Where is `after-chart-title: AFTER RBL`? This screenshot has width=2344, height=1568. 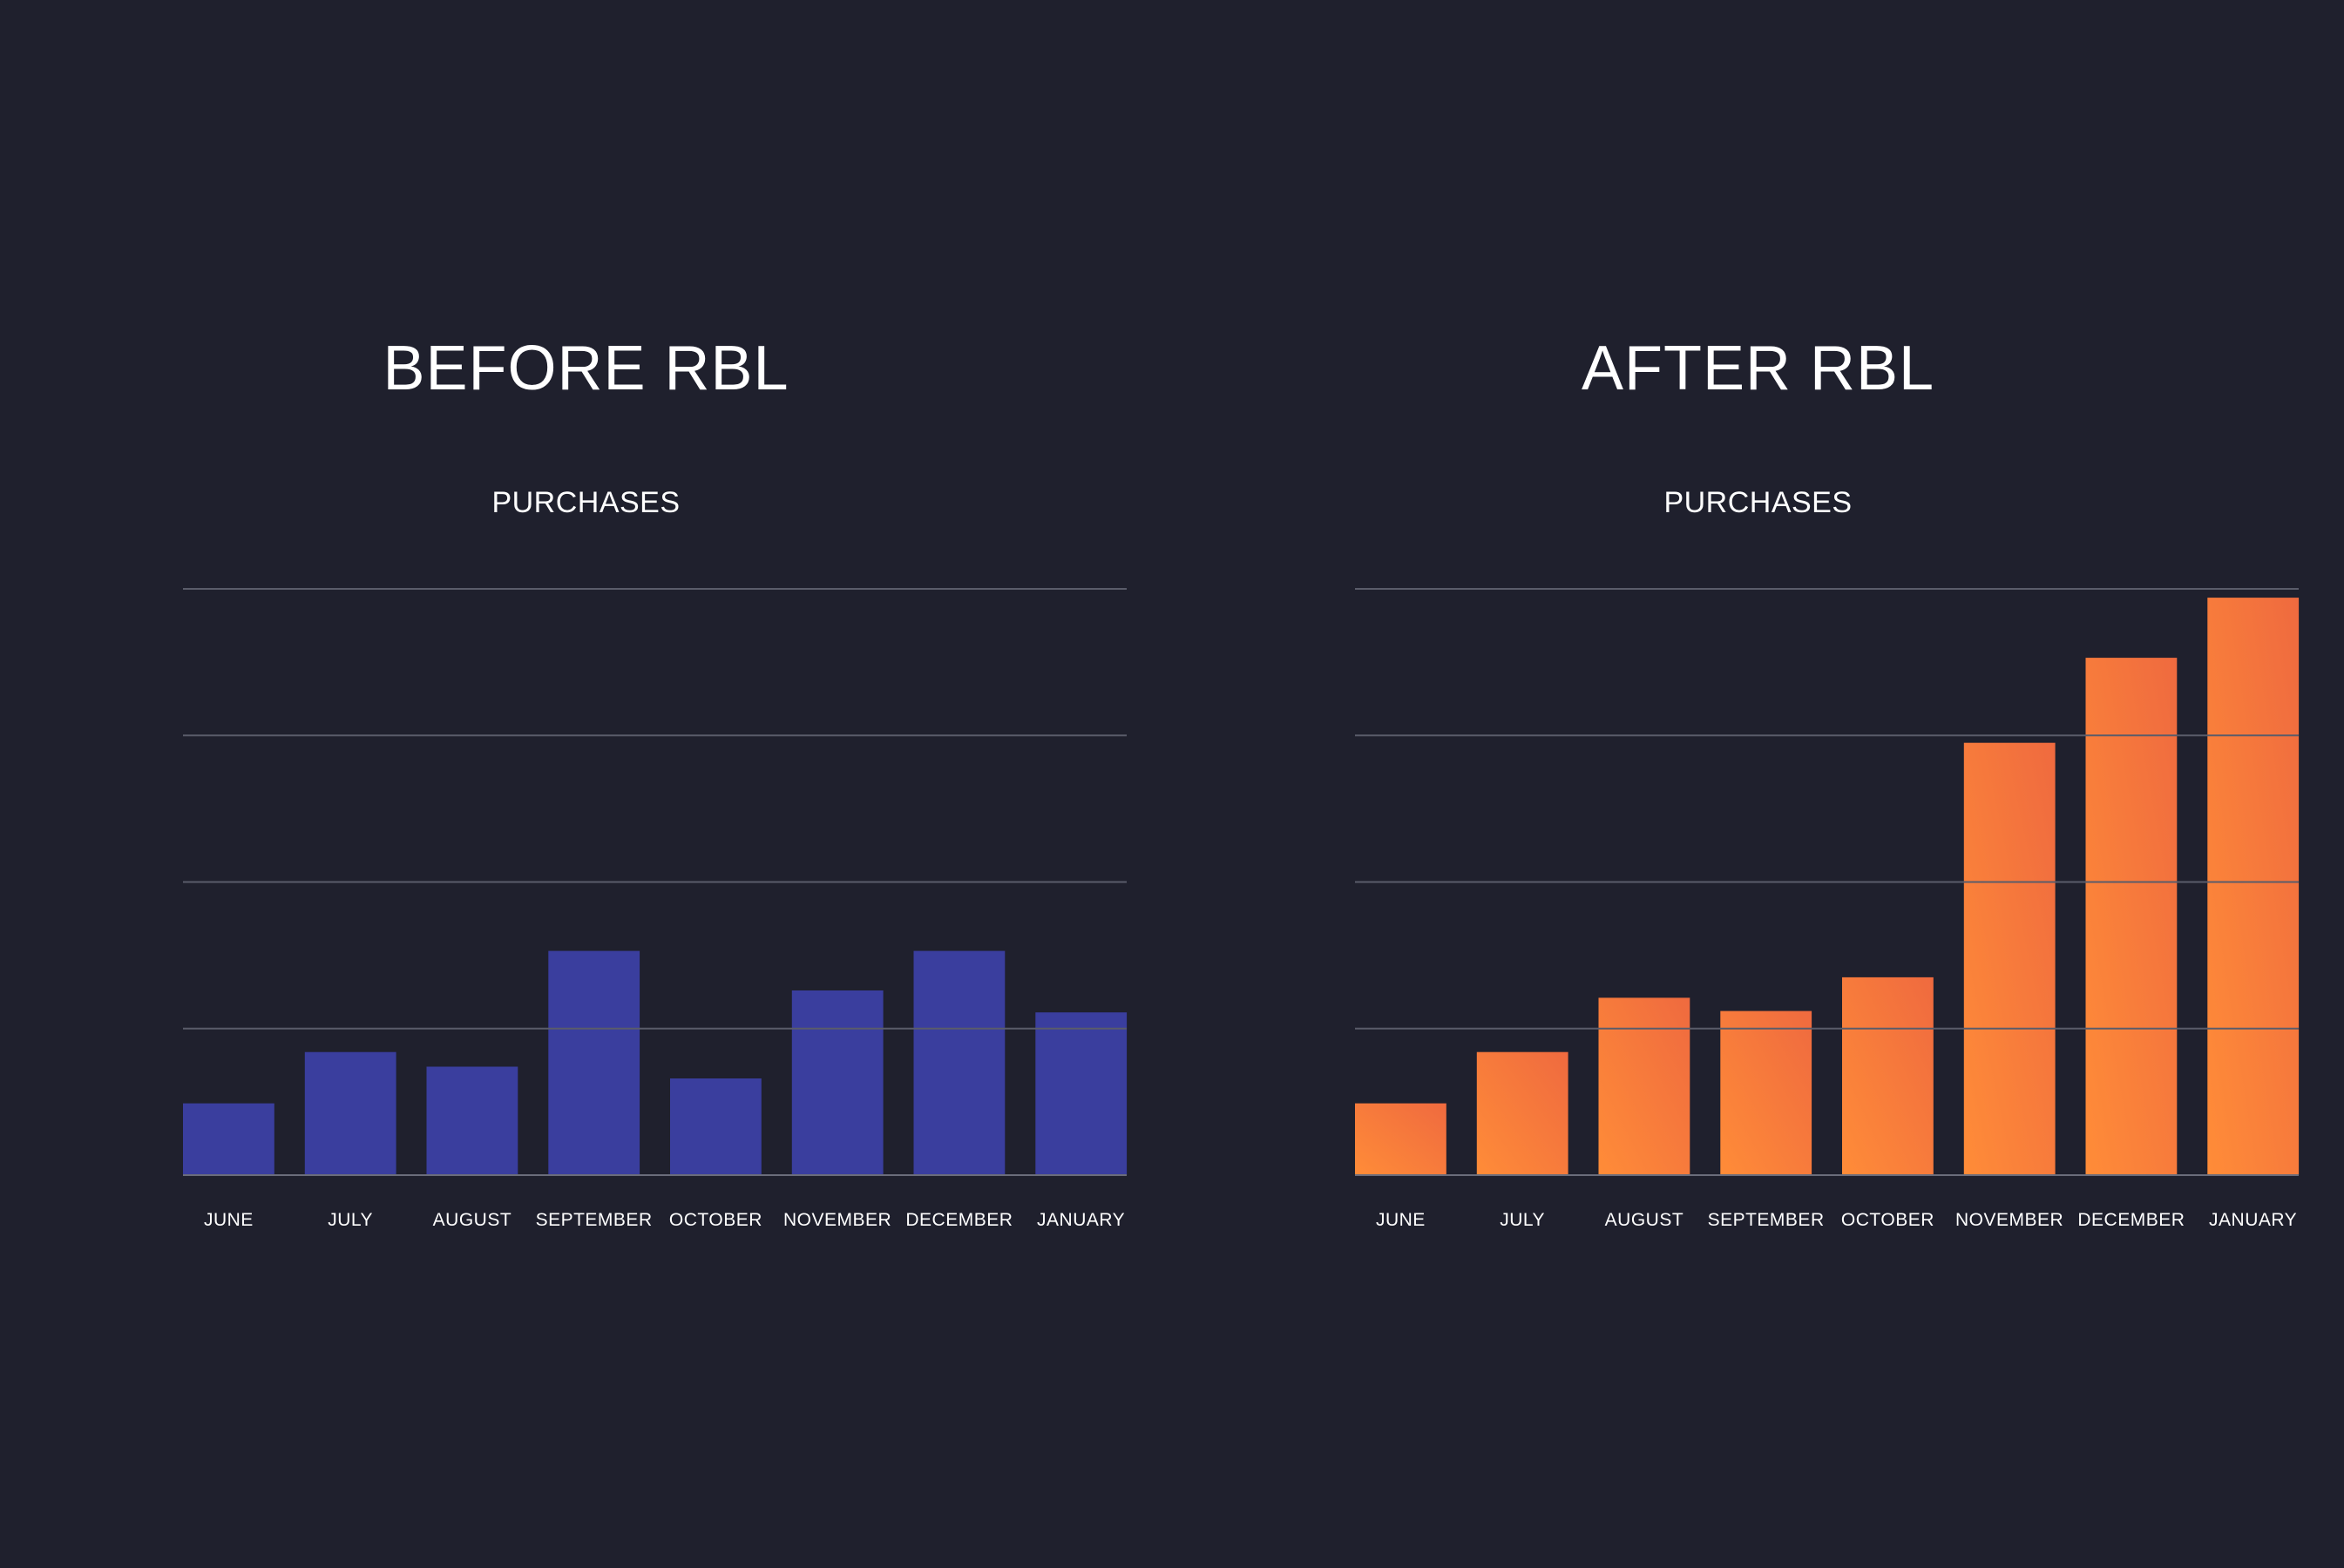 after-chart-title: AFTER RBL is located at coordinates (1758, 368).